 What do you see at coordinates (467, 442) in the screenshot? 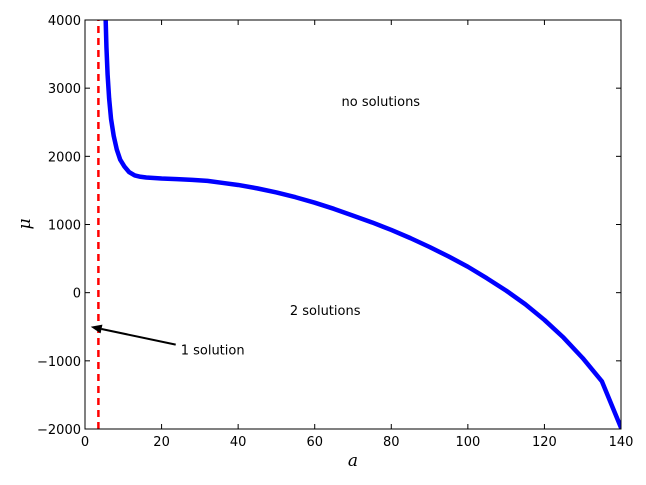
I see `x-tick-label: 100` at bounding box center [467, 442].